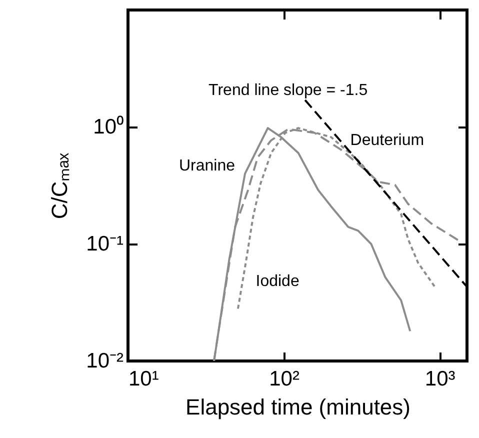  What do you see at coordinates (440, 379) in the screenshot?
I see `x-tick-label: 10³` at bounding box center [440, 379].